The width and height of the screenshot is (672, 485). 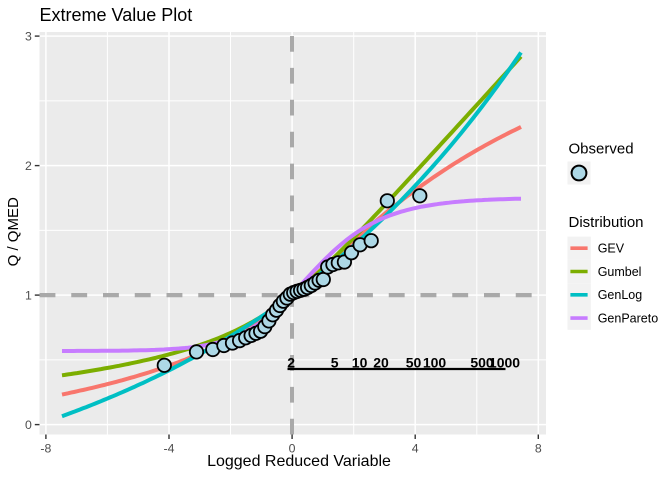 What do you see at coordinates (620, 272) in the screenshot?
I see `svg-text: Gumbel` at bounding box center [620, 272].